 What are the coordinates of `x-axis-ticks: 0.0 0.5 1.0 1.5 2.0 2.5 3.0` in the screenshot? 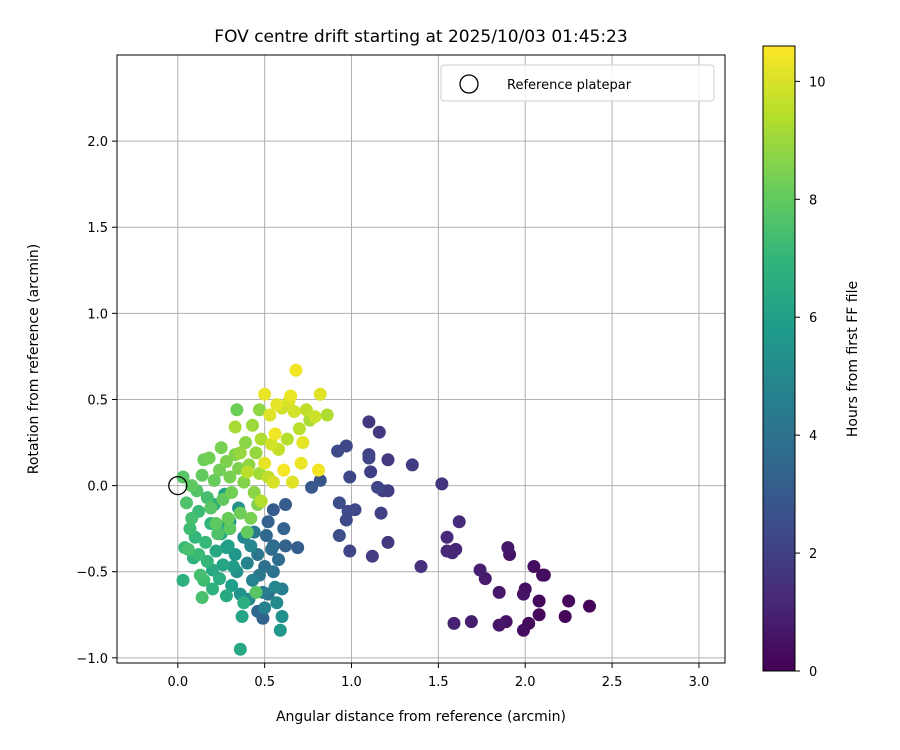 It's located at (438, 676).